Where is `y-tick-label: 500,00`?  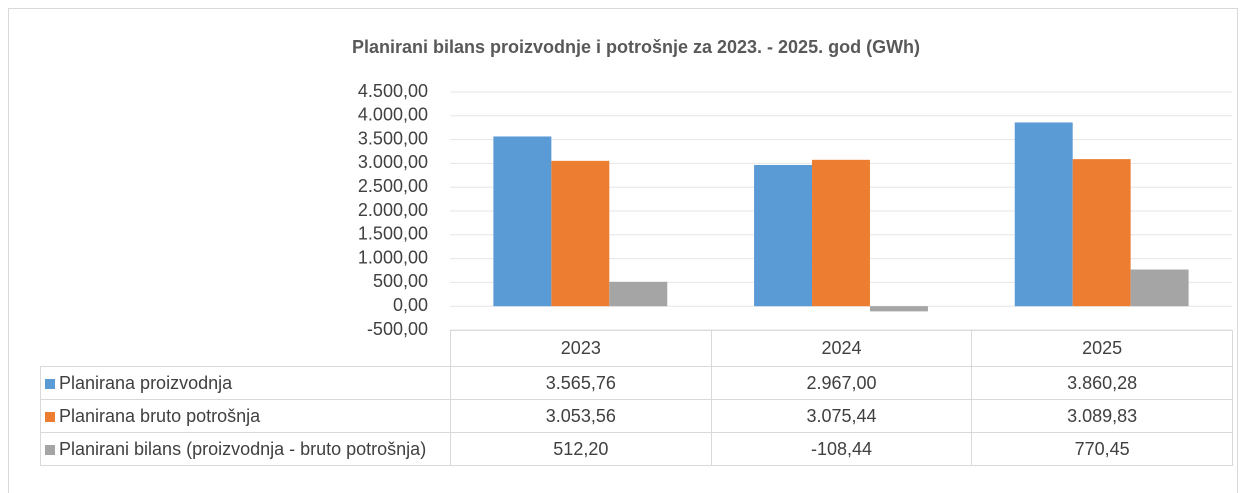
y-tick-label: 500,00 is located at coordinates (400, 281).